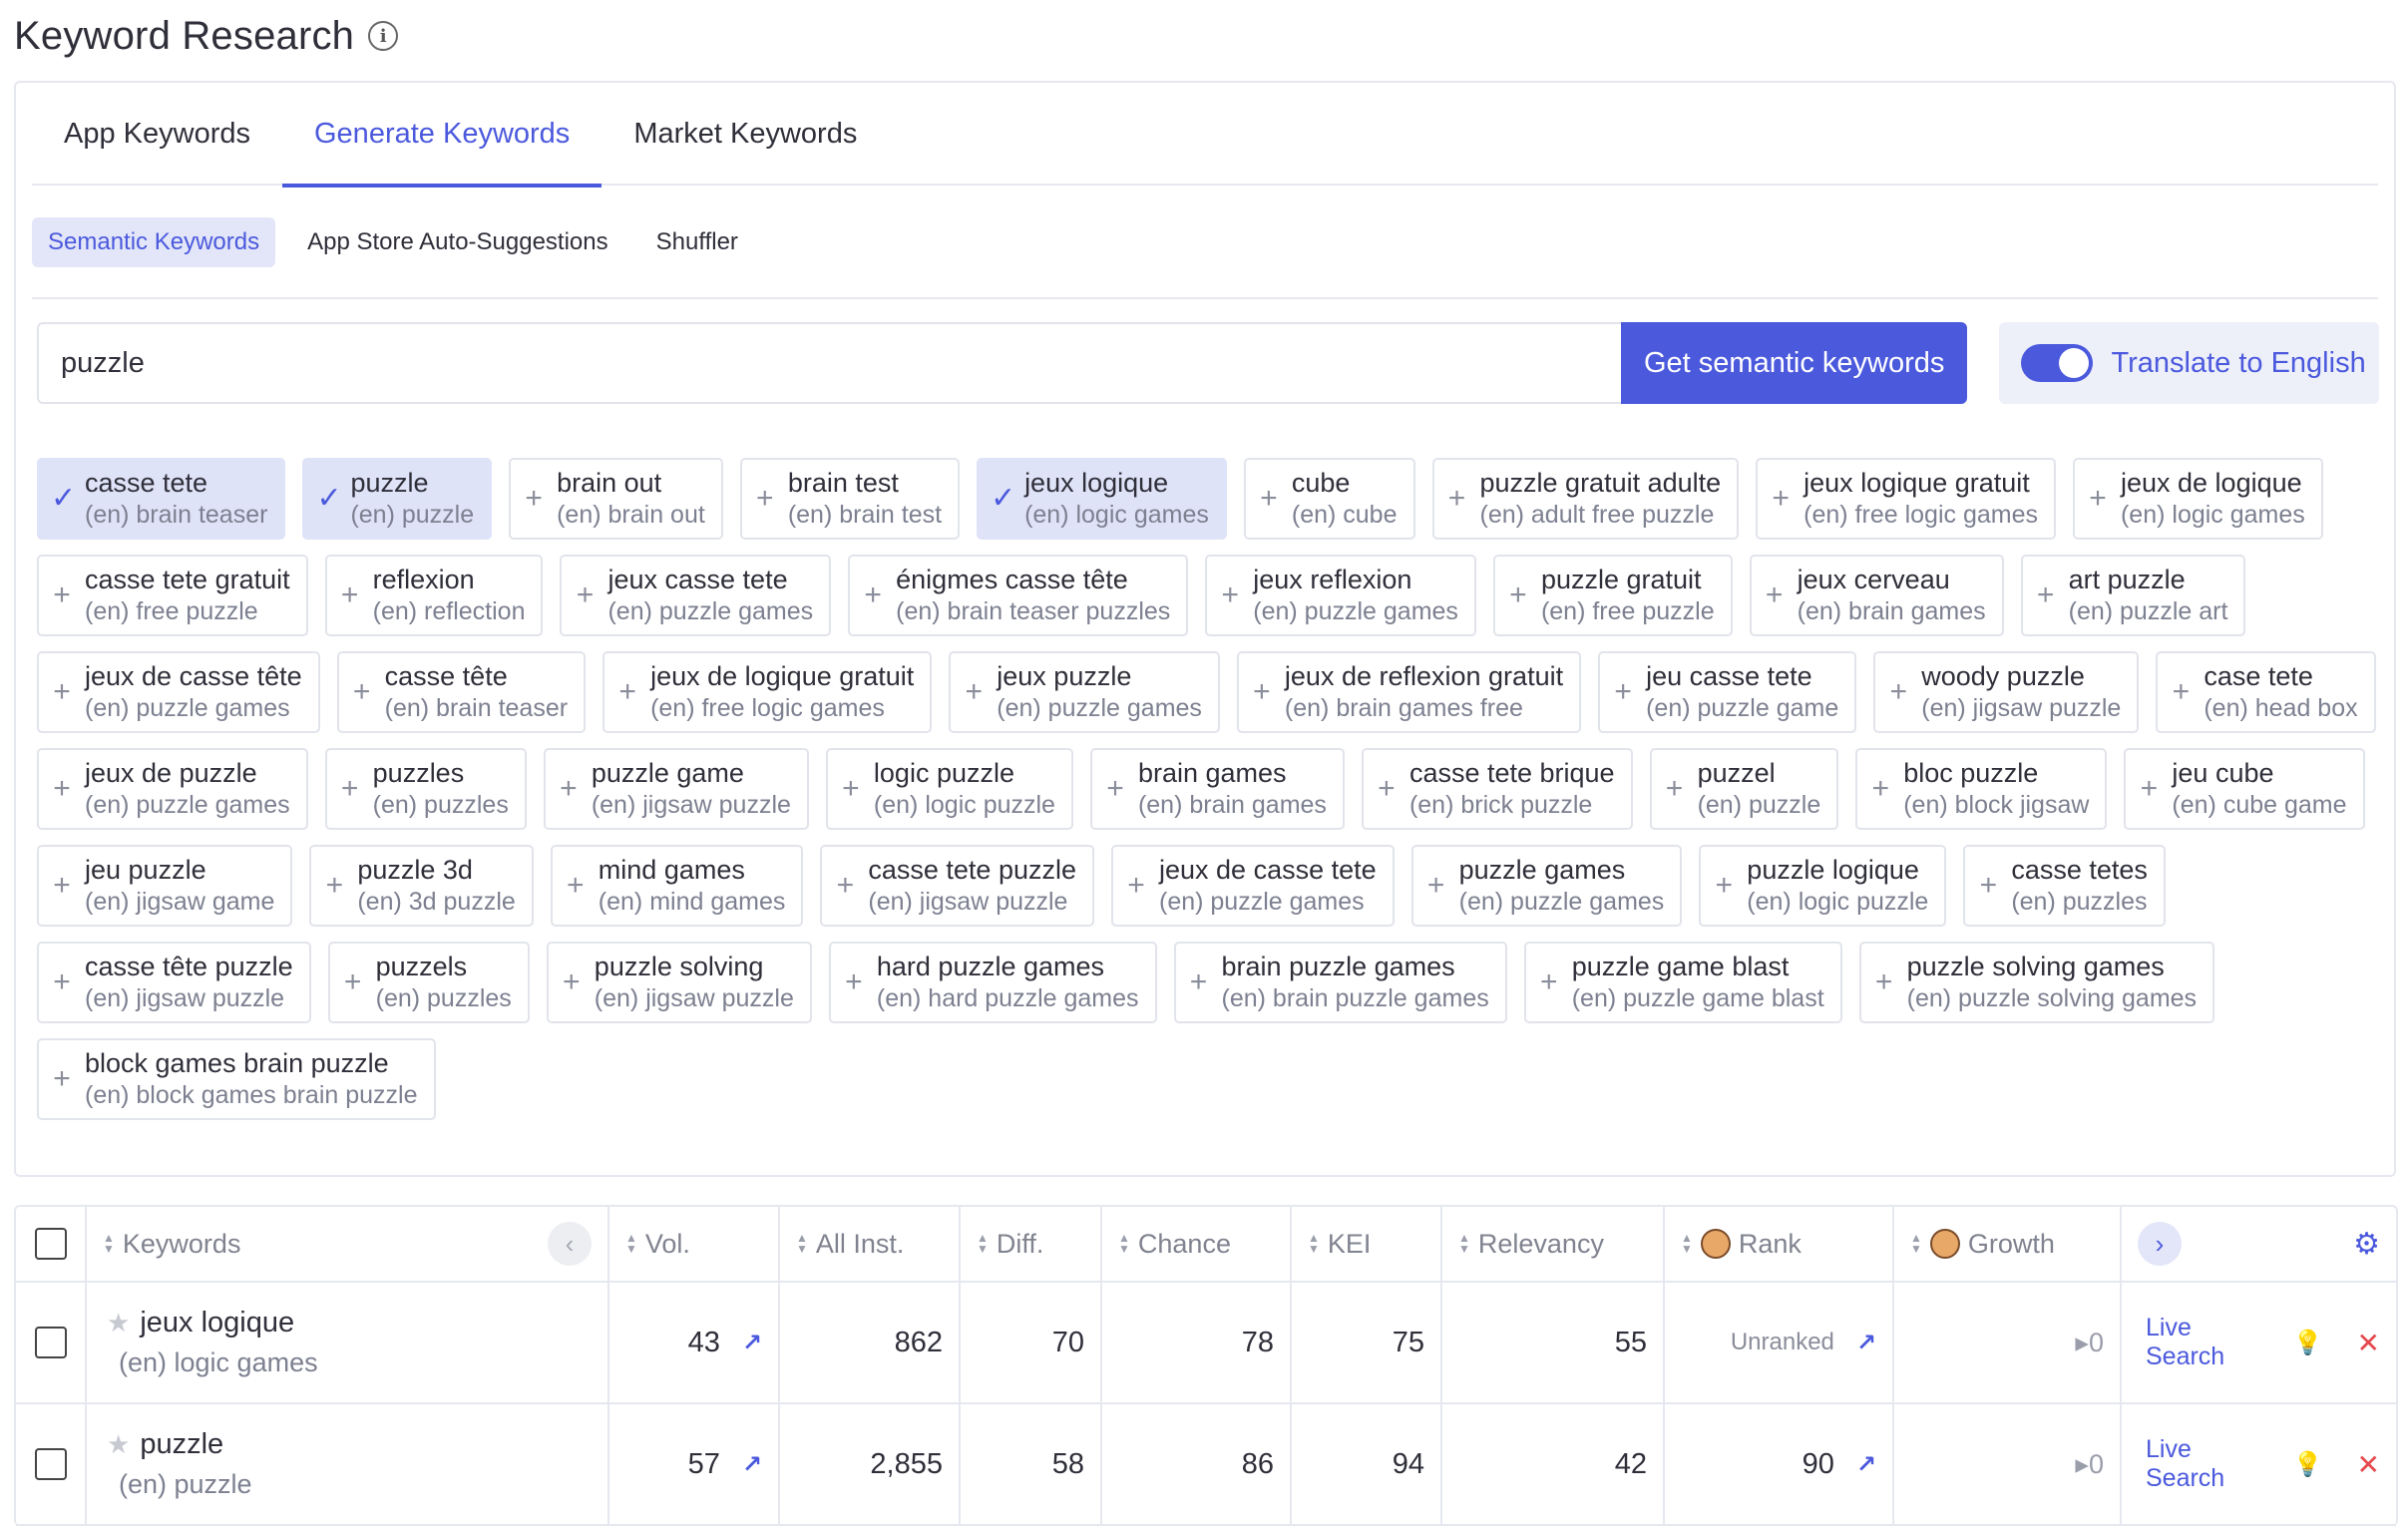 The height and width of the screenshot is (1530, 2408). Describe the element at coordinates (850, 499) in the screenshot. I see `keyword-chip: + brain test (en) brain test` at that location.